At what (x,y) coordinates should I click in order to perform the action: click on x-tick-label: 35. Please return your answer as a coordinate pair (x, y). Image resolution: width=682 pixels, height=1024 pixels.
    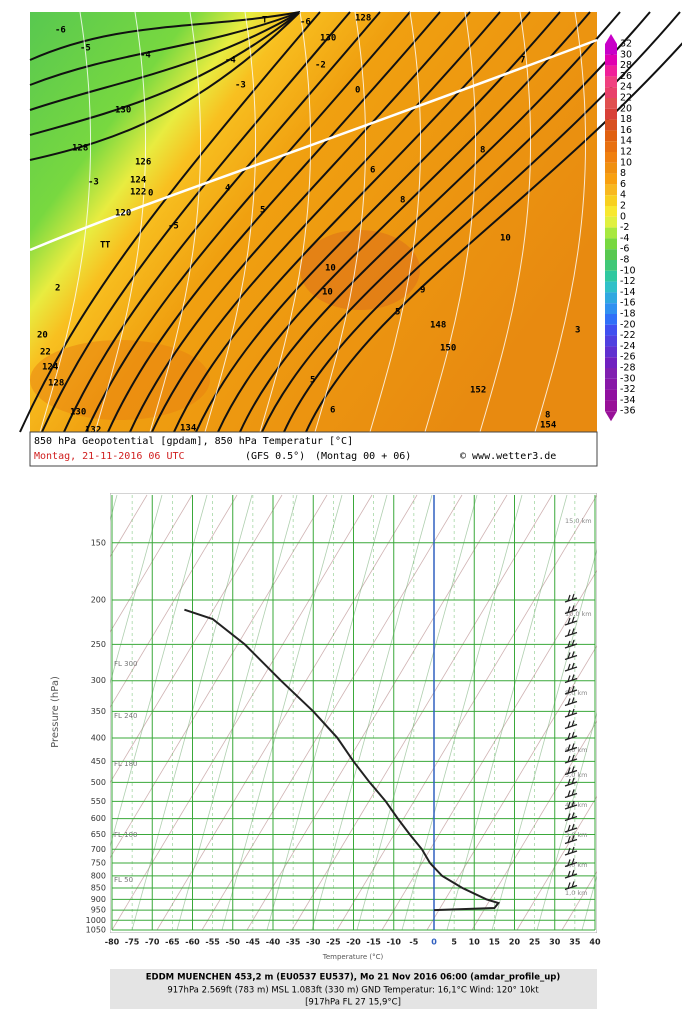
    Looking at the image, I should click on (575, 942).